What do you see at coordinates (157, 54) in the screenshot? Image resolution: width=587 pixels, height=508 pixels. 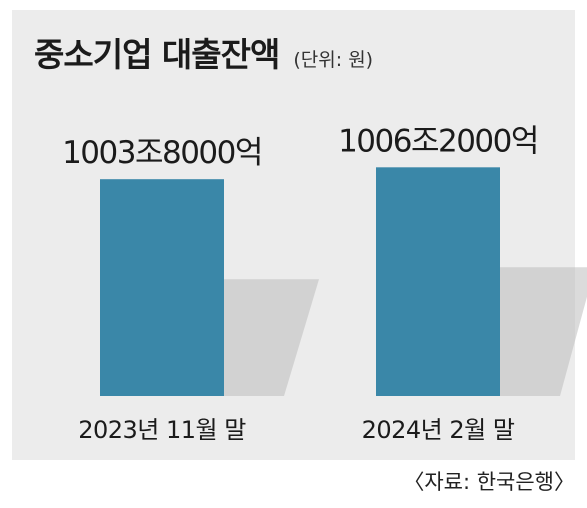 I see `chart-title: 중소기업 대출잔액` at bounding box center [157, 54].